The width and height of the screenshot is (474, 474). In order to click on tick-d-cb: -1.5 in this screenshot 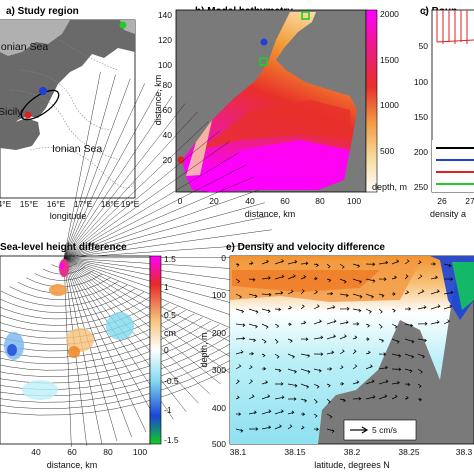, I will do `click(171, 440)`.